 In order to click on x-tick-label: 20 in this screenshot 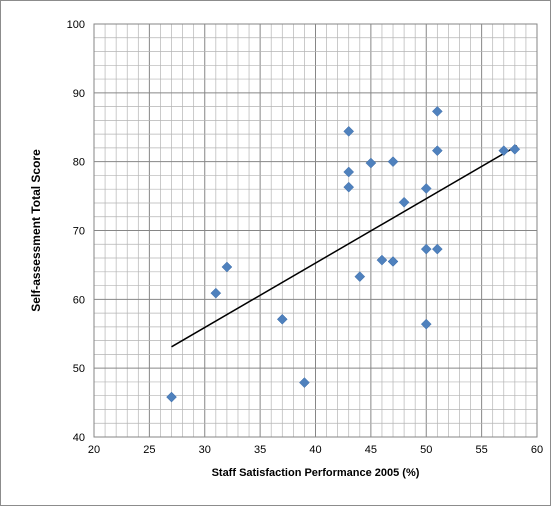, I will do `click(94, 450)`.